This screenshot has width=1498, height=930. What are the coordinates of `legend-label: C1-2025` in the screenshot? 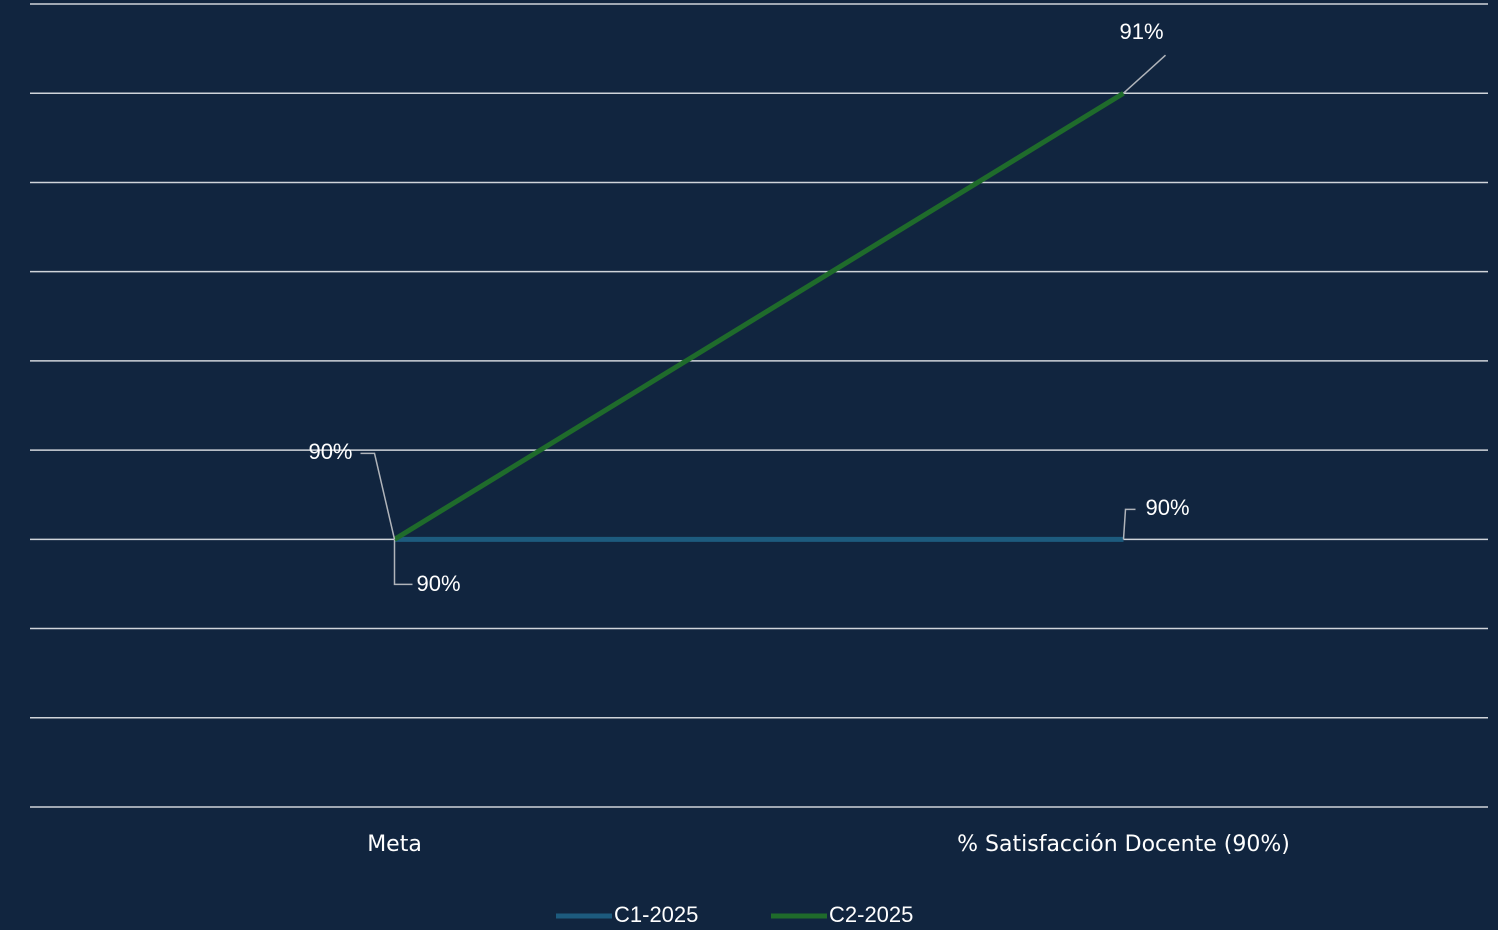 It's located at (656, 914).